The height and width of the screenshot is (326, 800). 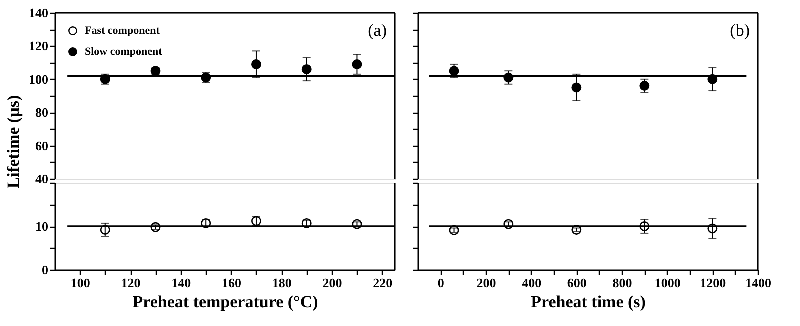 I want to click on x-tick-label: 180, so click(x=282, y=283).